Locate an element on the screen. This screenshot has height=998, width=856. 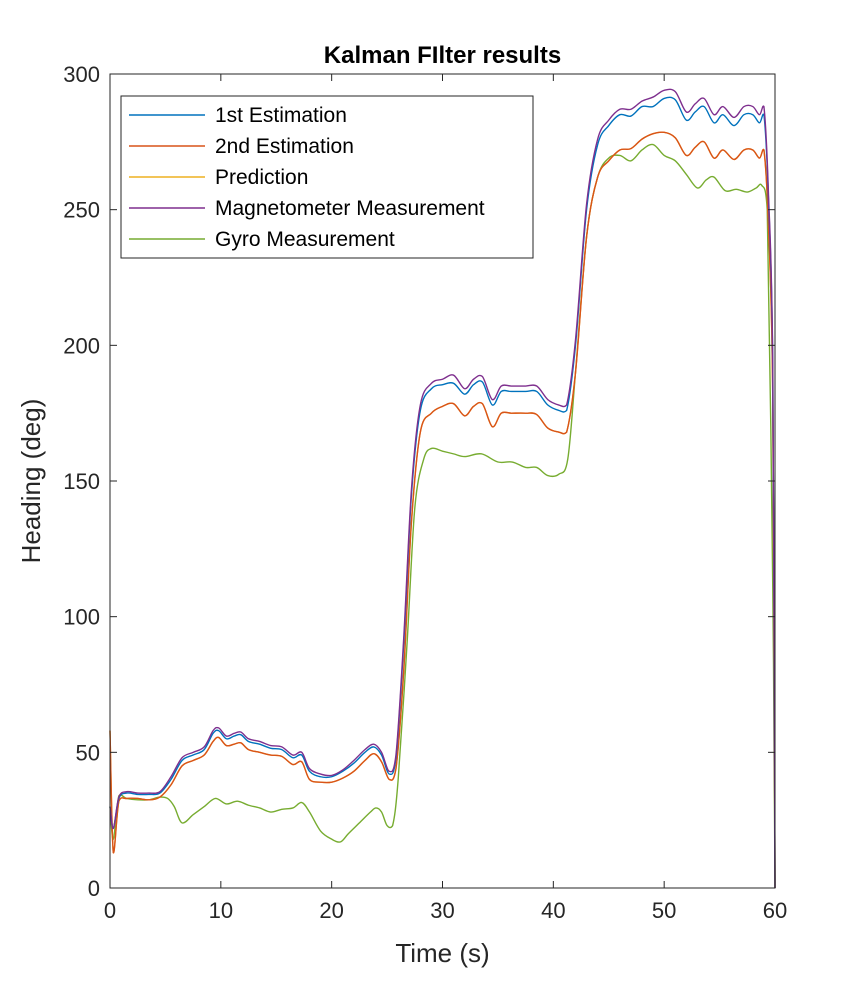
y-tick-label-3: 150 is located at coordinates (81, 481).